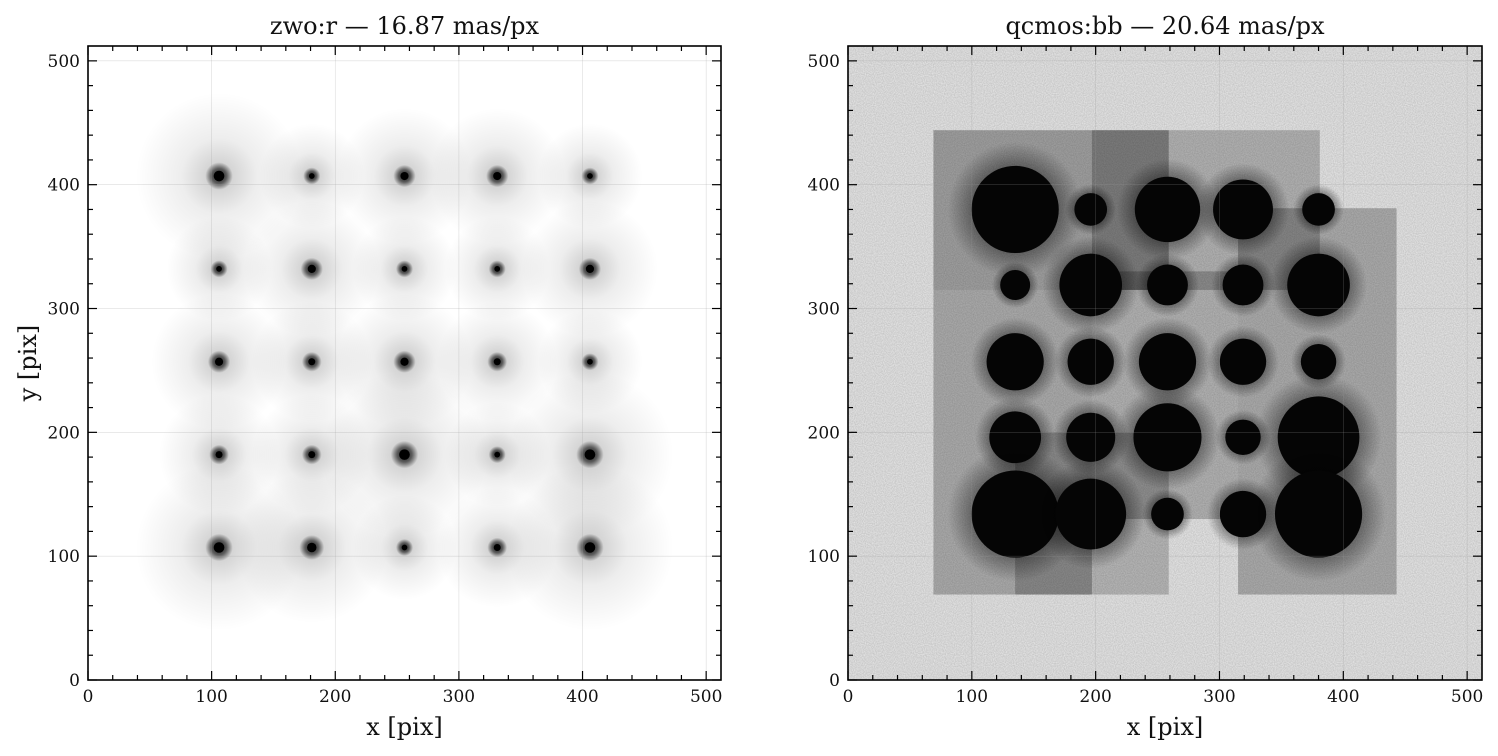 This screenshot has width=1498, height=756. I want to click on y-axis-label: y [pix], so click(28, 364).